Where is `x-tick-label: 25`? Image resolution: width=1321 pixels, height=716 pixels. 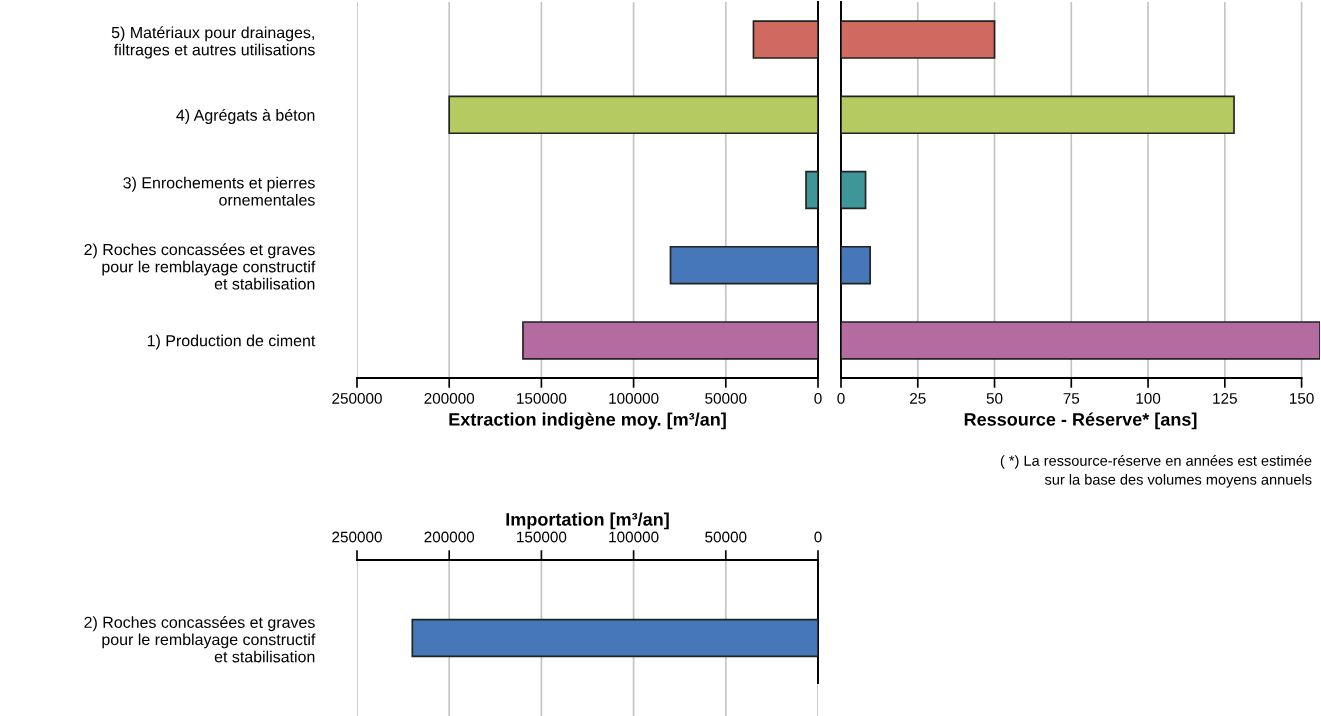
x-tick-label: 25 is located at coordinates (918, 398).